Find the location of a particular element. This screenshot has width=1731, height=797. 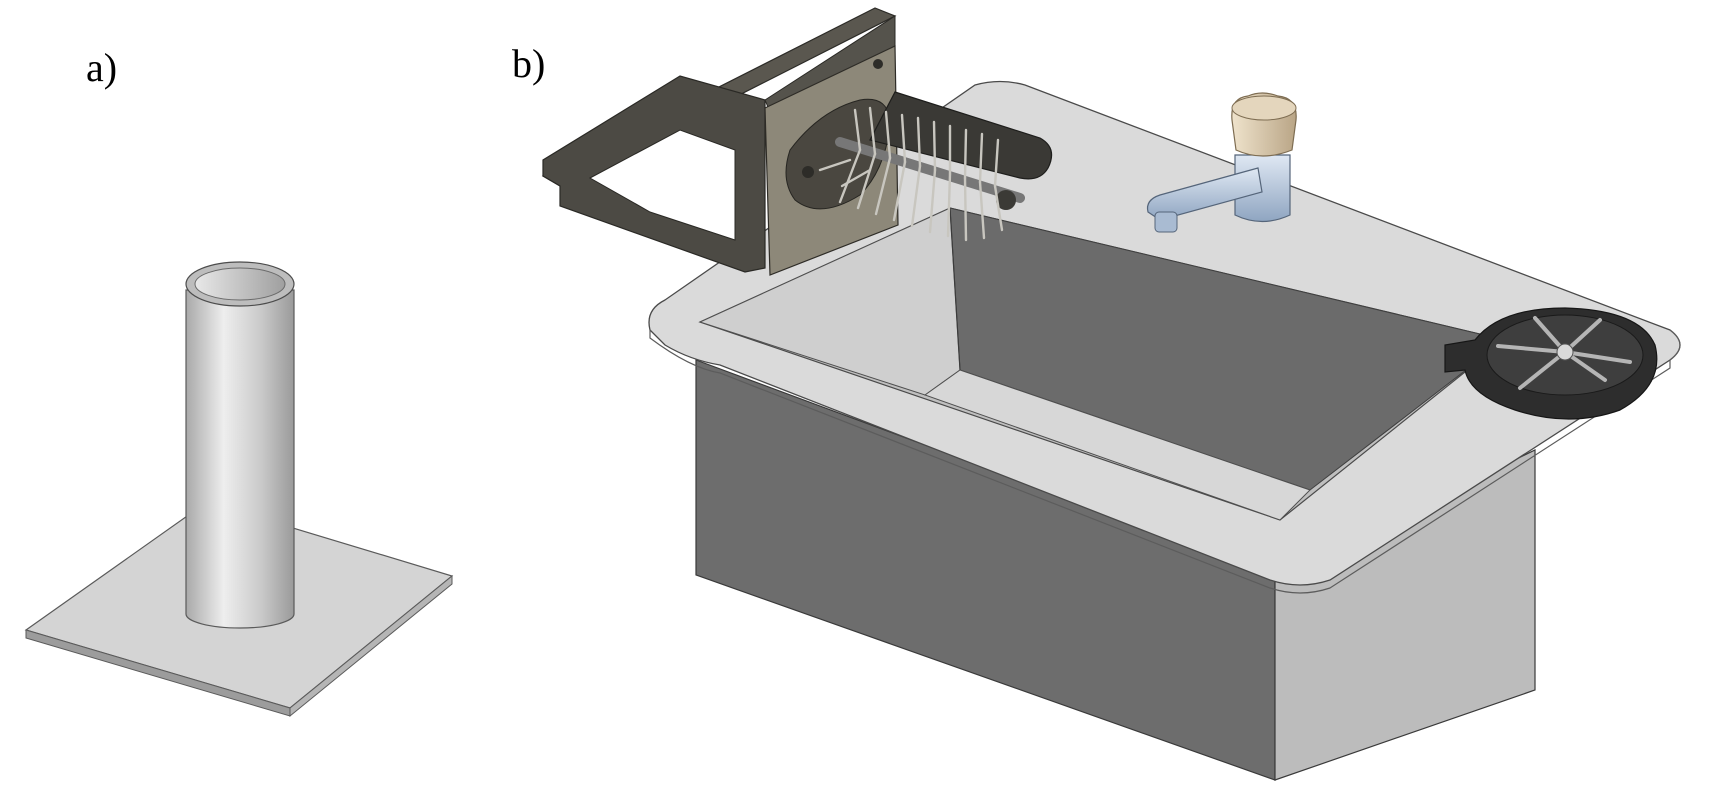

tube-stand-drawing is located at coordinates (239, 489).